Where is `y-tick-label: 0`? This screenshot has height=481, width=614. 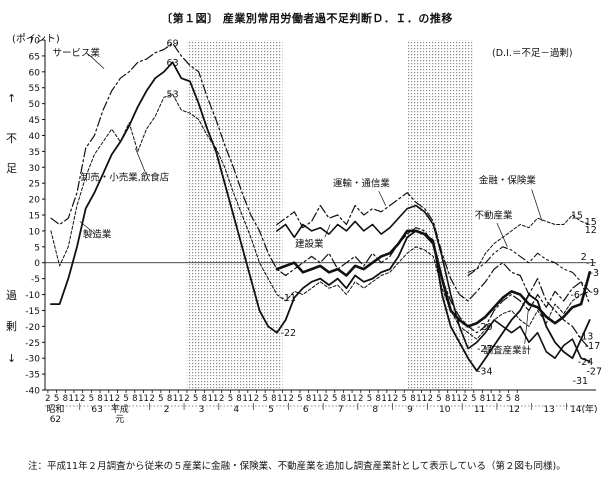 y-tick-label: 0 is located at coordinates (37, 264).